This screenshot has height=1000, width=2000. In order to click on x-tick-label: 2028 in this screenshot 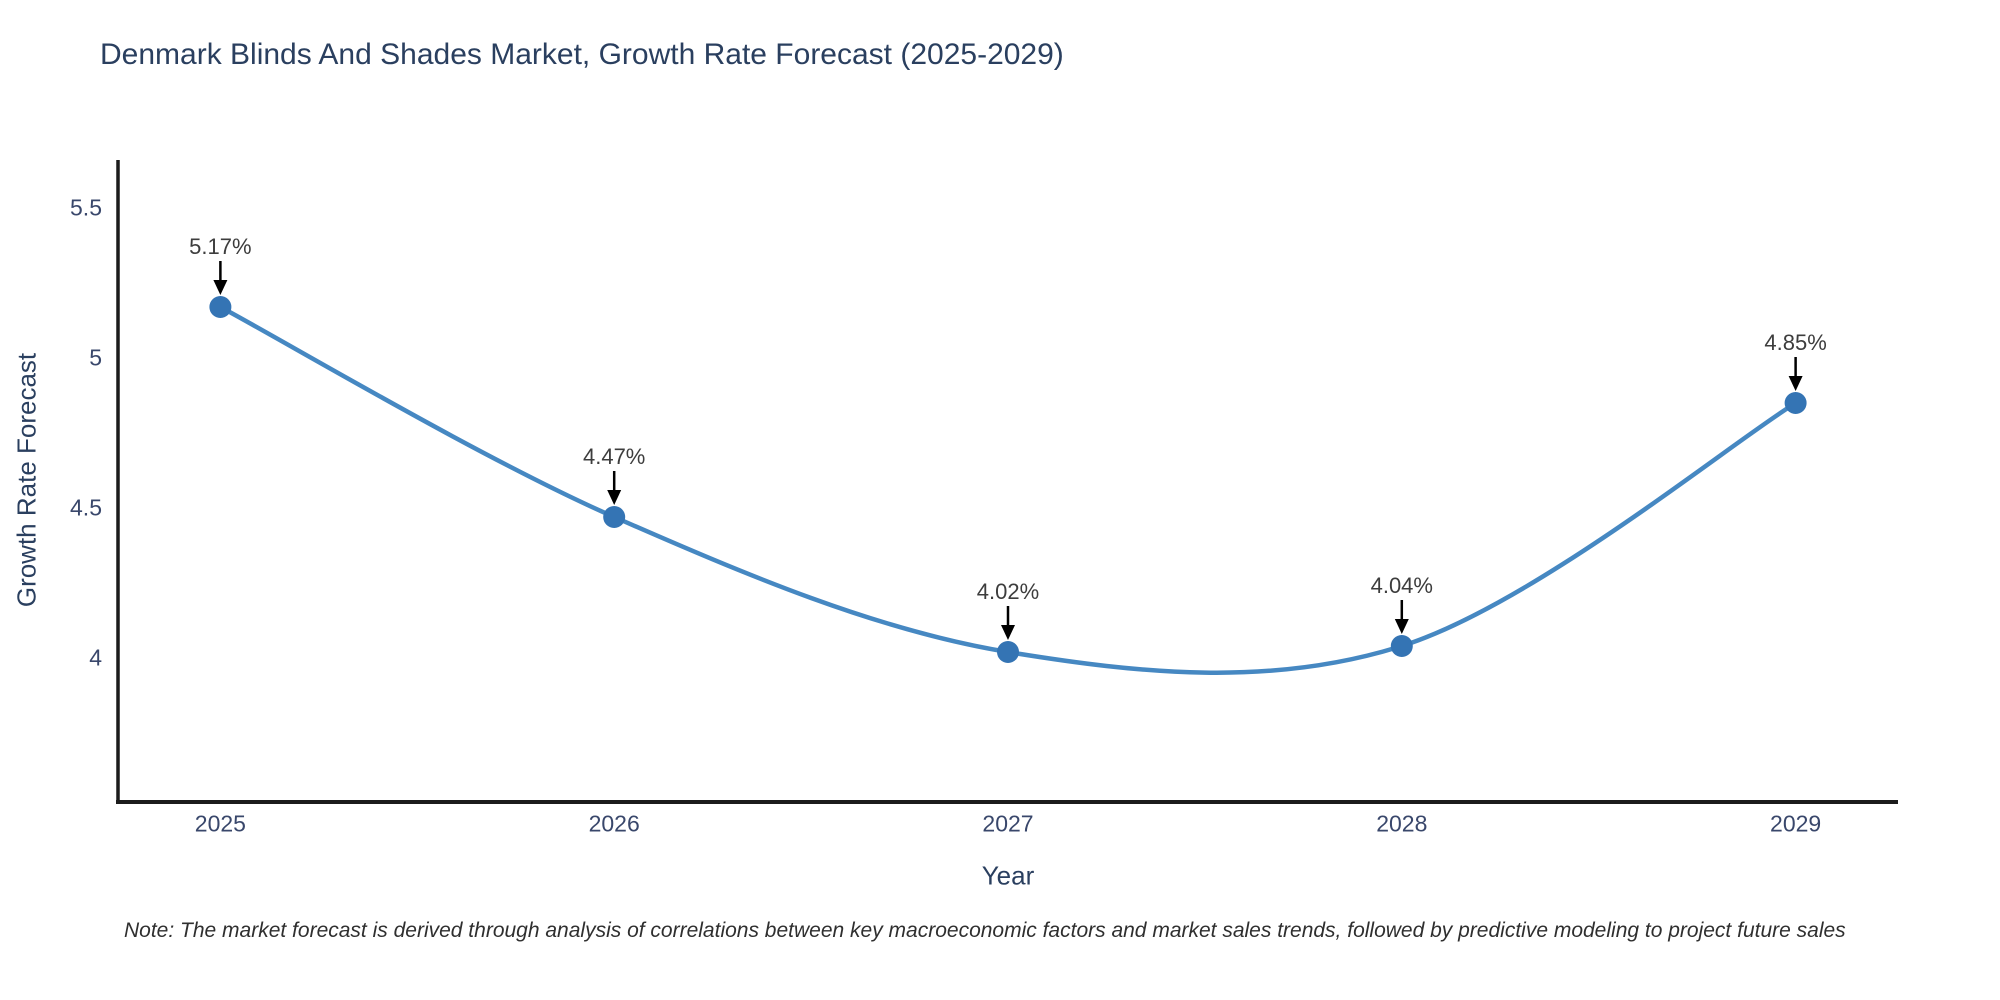, I will do `click(1402, 823)`.